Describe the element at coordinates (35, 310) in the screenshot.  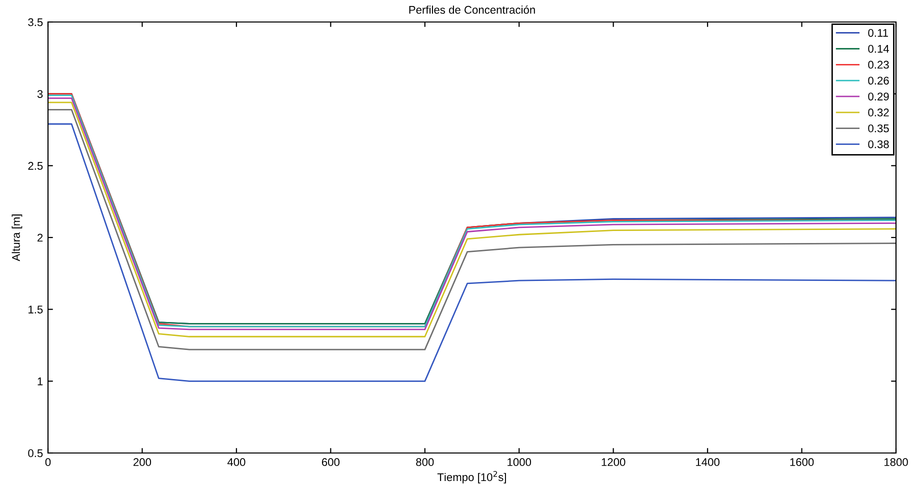
I see `y-tick-label: 1.5` at that location.